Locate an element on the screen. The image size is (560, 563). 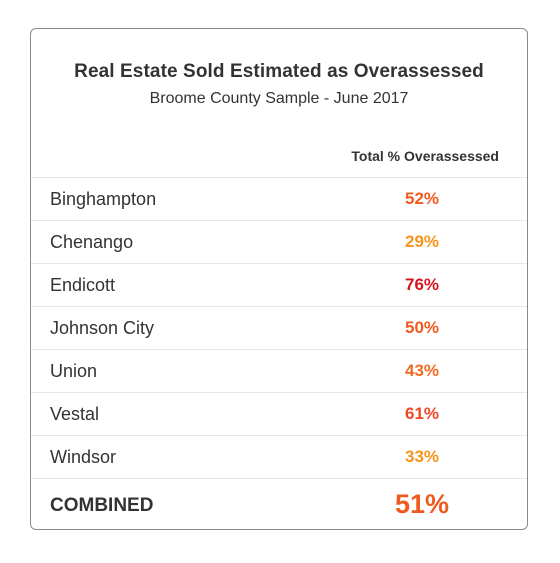
combined-label: COMBINED is located at coordinates (102, 505).